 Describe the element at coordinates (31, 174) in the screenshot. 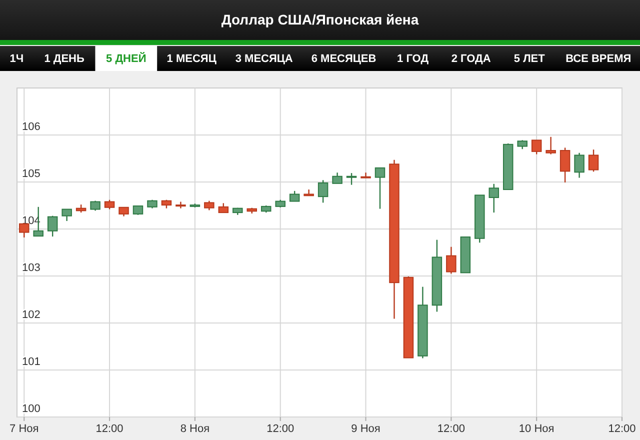

I see `y-tick-label: 105` at that location.